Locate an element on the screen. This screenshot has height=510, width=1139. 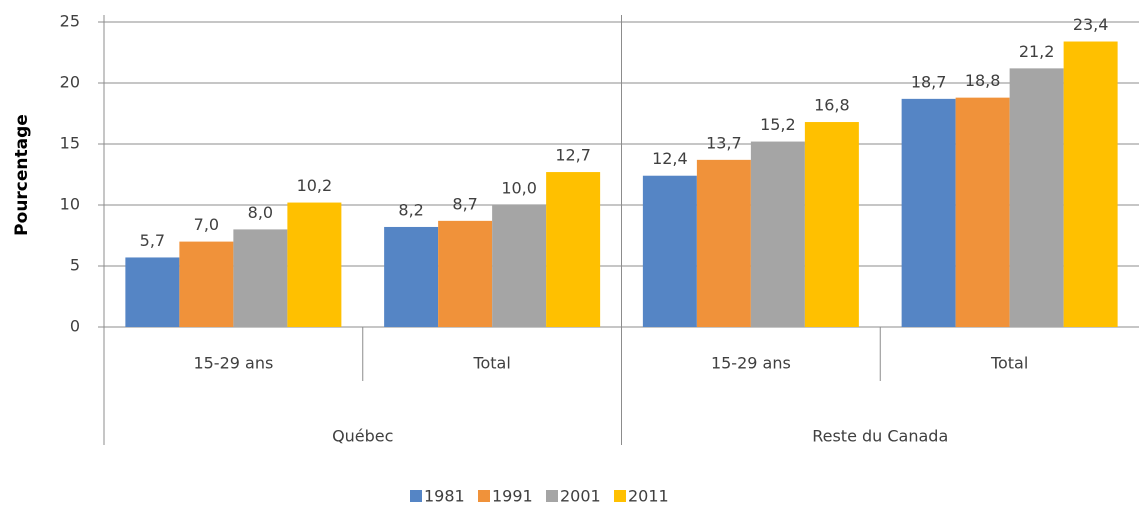
data-label: 16,8 is located at coordinates (832, 105).